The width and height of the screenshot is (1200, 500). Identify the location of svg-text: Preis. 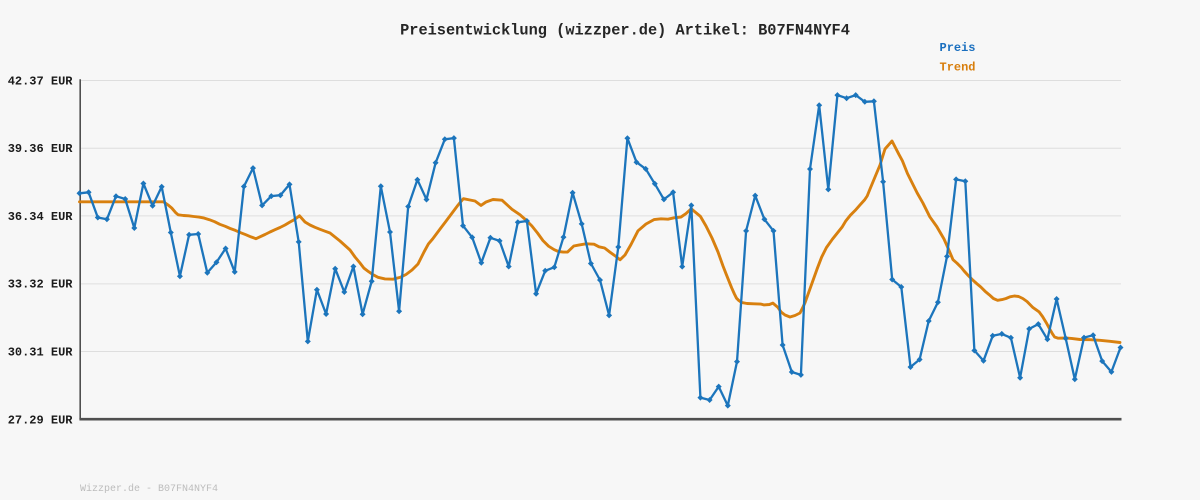
(958, 48).